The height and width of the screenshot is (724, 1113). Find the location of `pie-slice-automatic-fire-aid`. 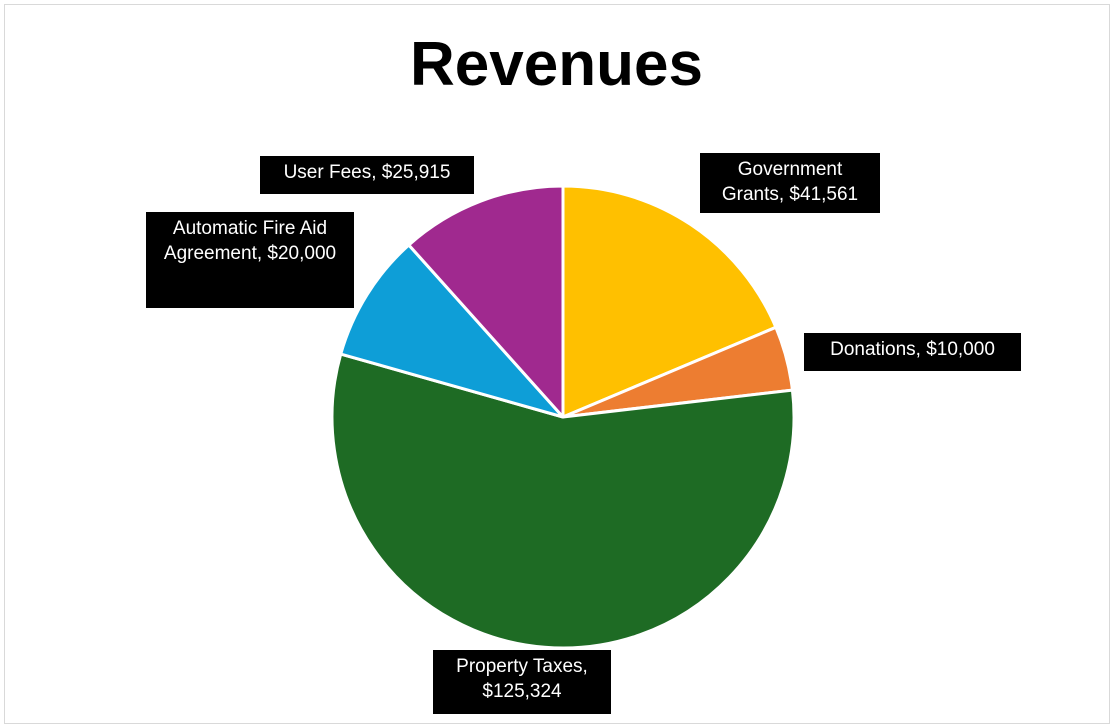

pie-slice-automatic-fire-aid is located at coordinates (452, 331).